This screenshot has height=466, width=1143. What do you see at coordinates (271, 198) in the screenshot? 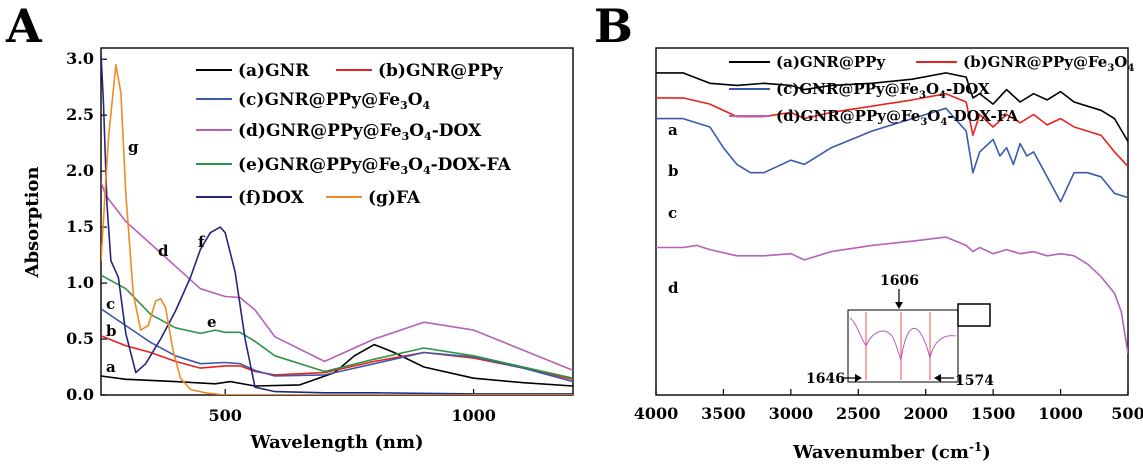
I see `legend-a-label-f: (f)DOX` at bounding box center [271, 198].